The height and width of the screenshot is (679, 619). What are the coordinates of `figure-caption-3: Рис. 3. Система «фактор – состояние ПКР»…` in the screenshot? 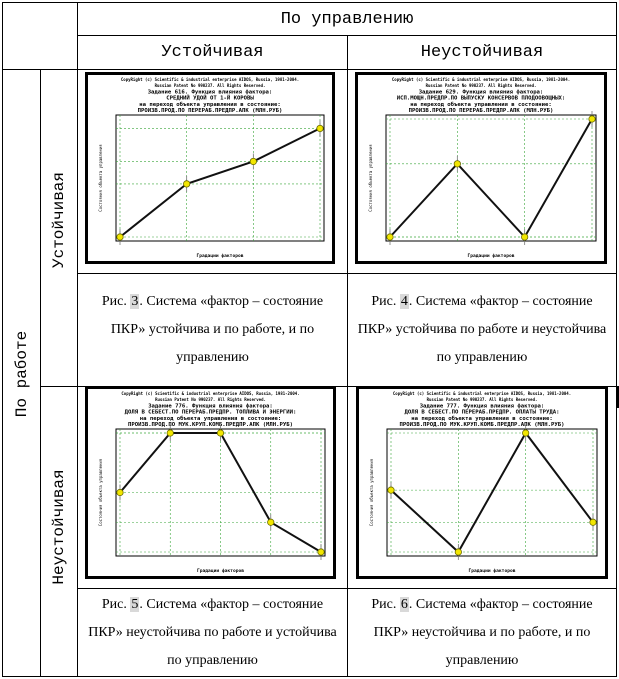 It's located at (212, 329).